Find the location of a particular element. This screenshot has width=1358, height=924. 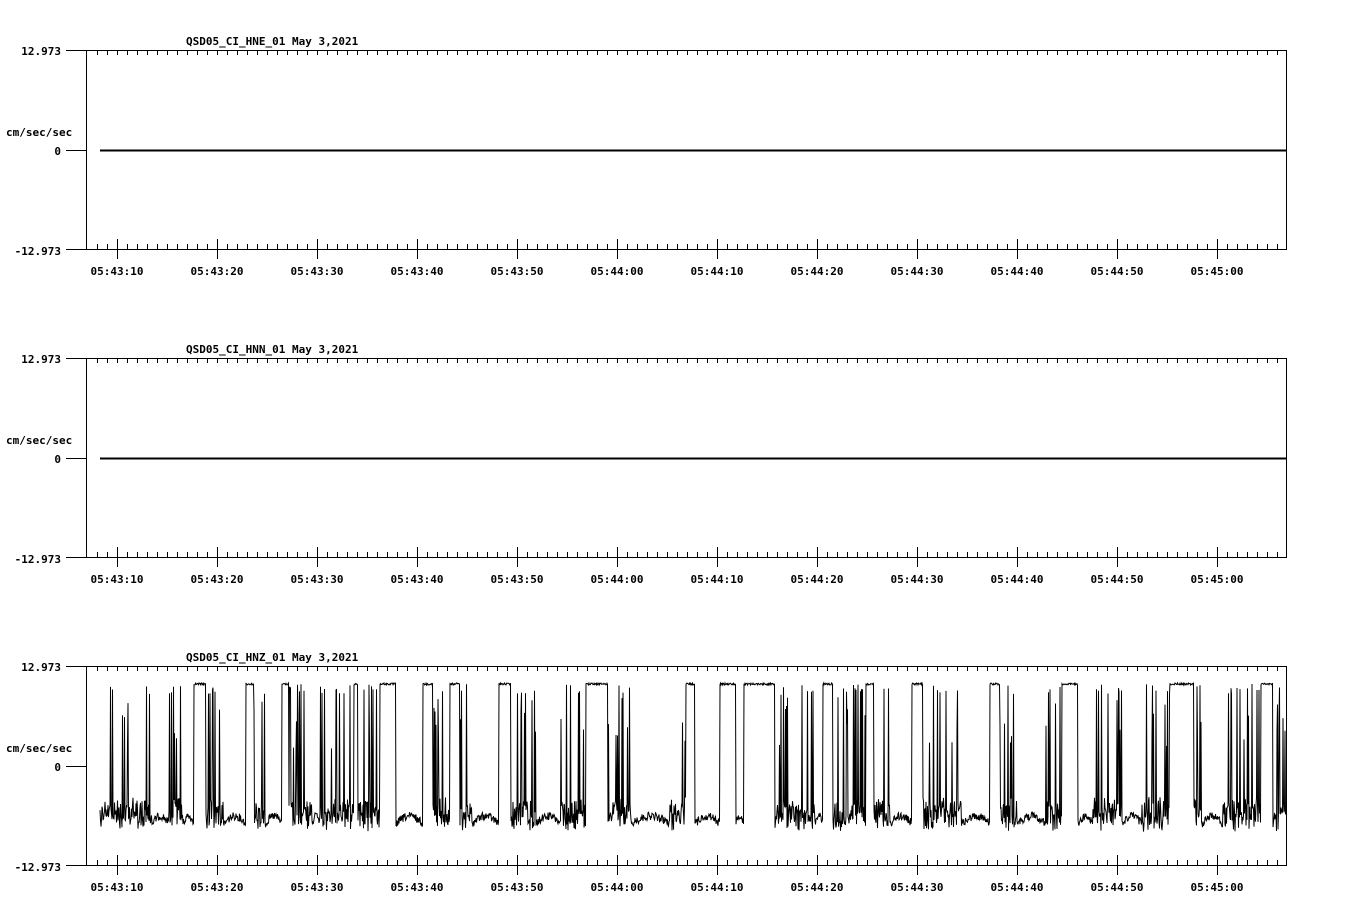

trace-line is located at coordinates (692, 756).